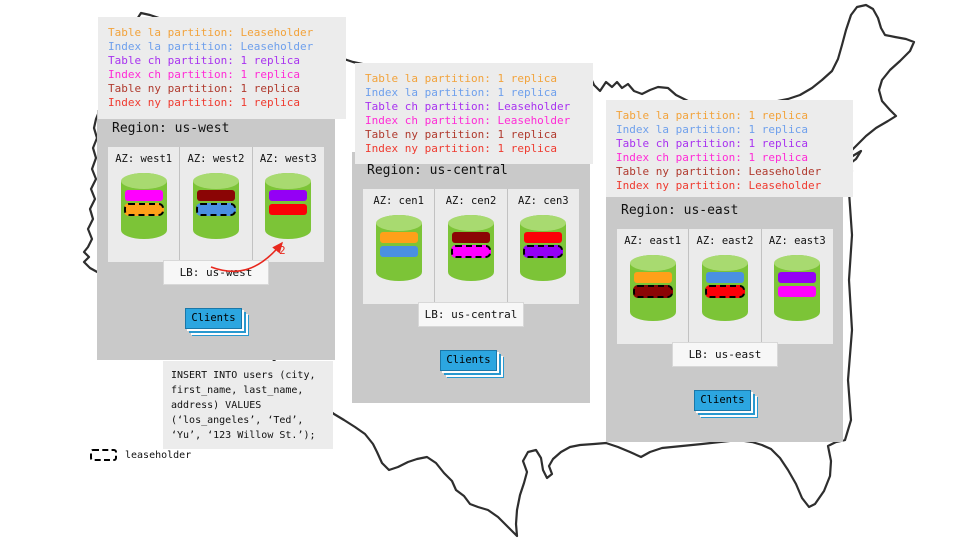 Image resolution: width=960 pixels, height=544 pixels. What do you see at coordinates (468, 106) in the screenshot?
I see `annotation-line: Table ch partition: Leaseholder` at bounding box center [468, 106].